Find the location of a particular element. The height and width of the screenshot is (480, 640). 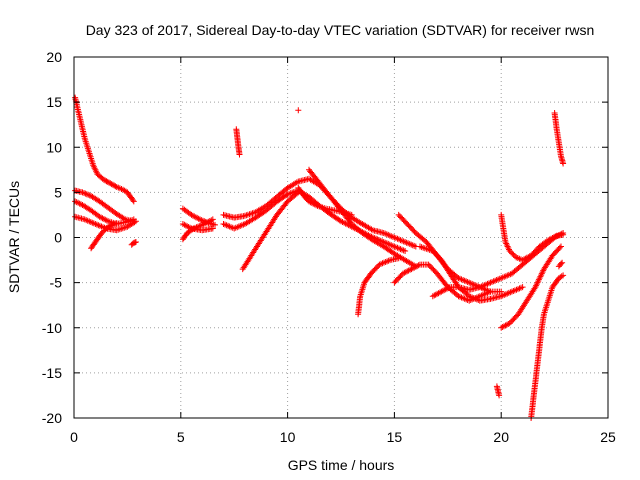

x-tick-label: 0 is located at coordinates (74, 437).